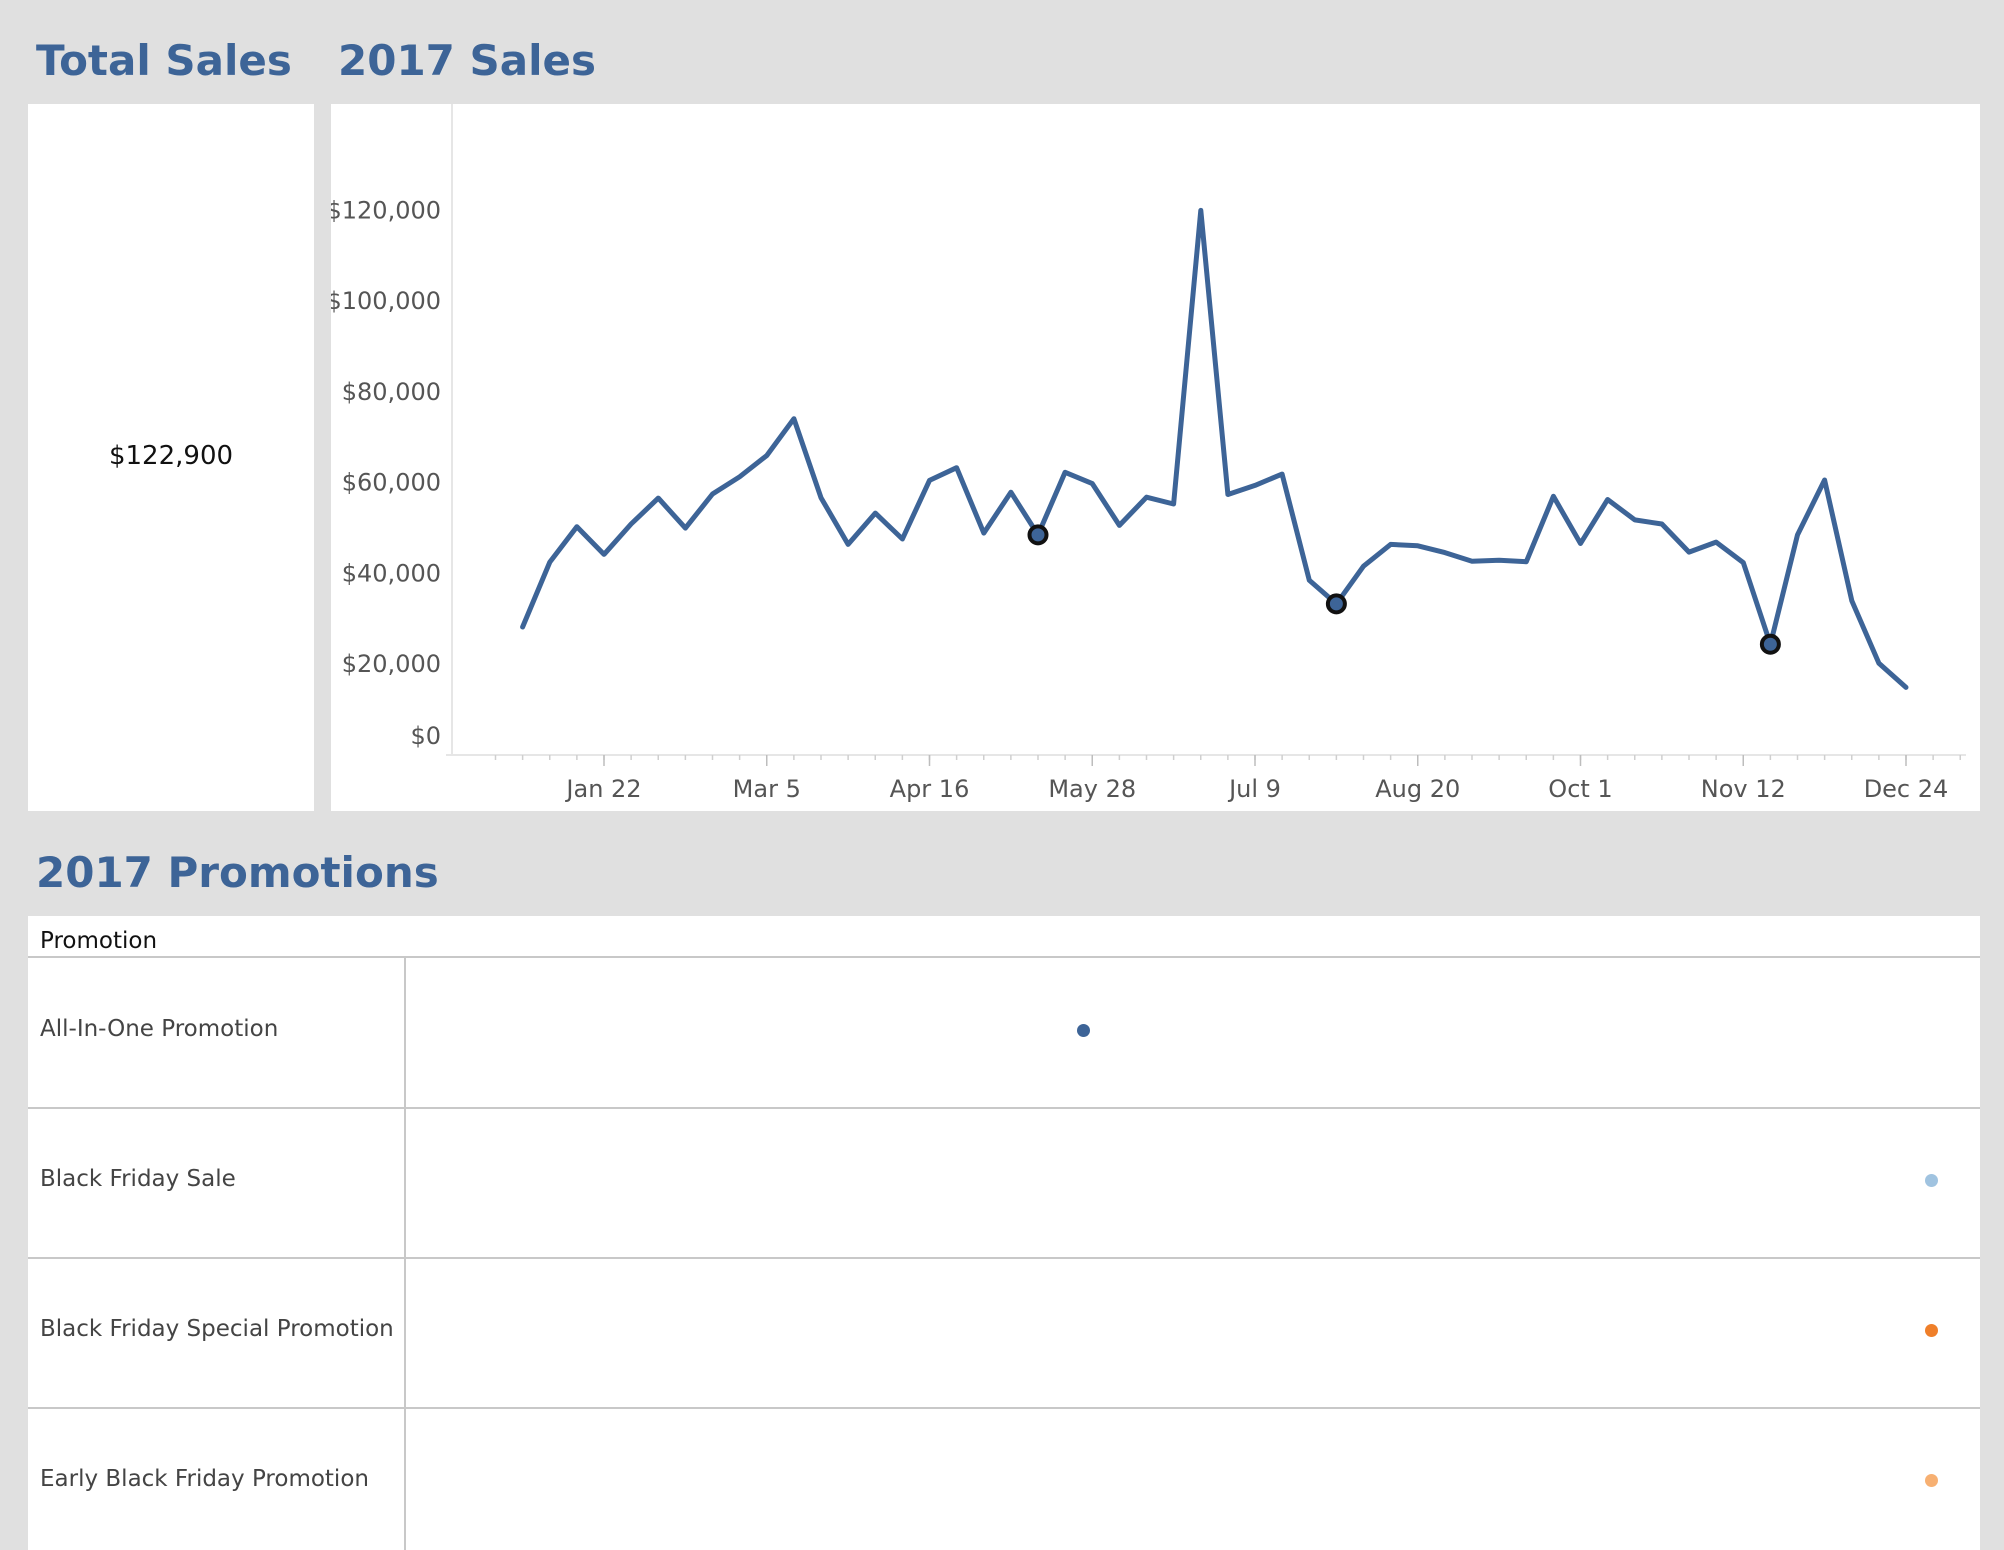 This screenshot has height=1550, width=2004. Describe the element at coordinates (1092, 789) in the screenshot. I see `x-tick-label: May 28` at that location.